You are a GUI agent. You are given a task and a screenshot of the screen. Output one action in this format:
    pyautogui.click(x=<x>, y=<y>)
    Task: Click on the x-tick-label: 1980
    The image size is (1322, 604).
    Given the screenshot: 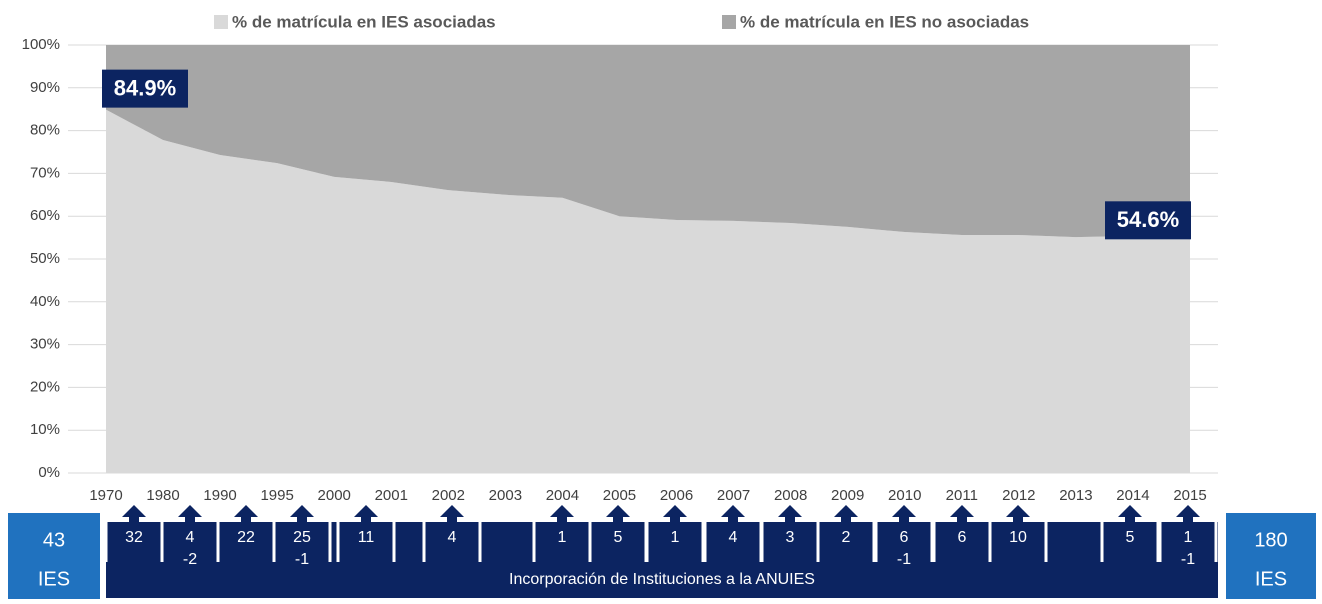 What is the action you would take?
    pyautogui.click(x=162, y=495)
    